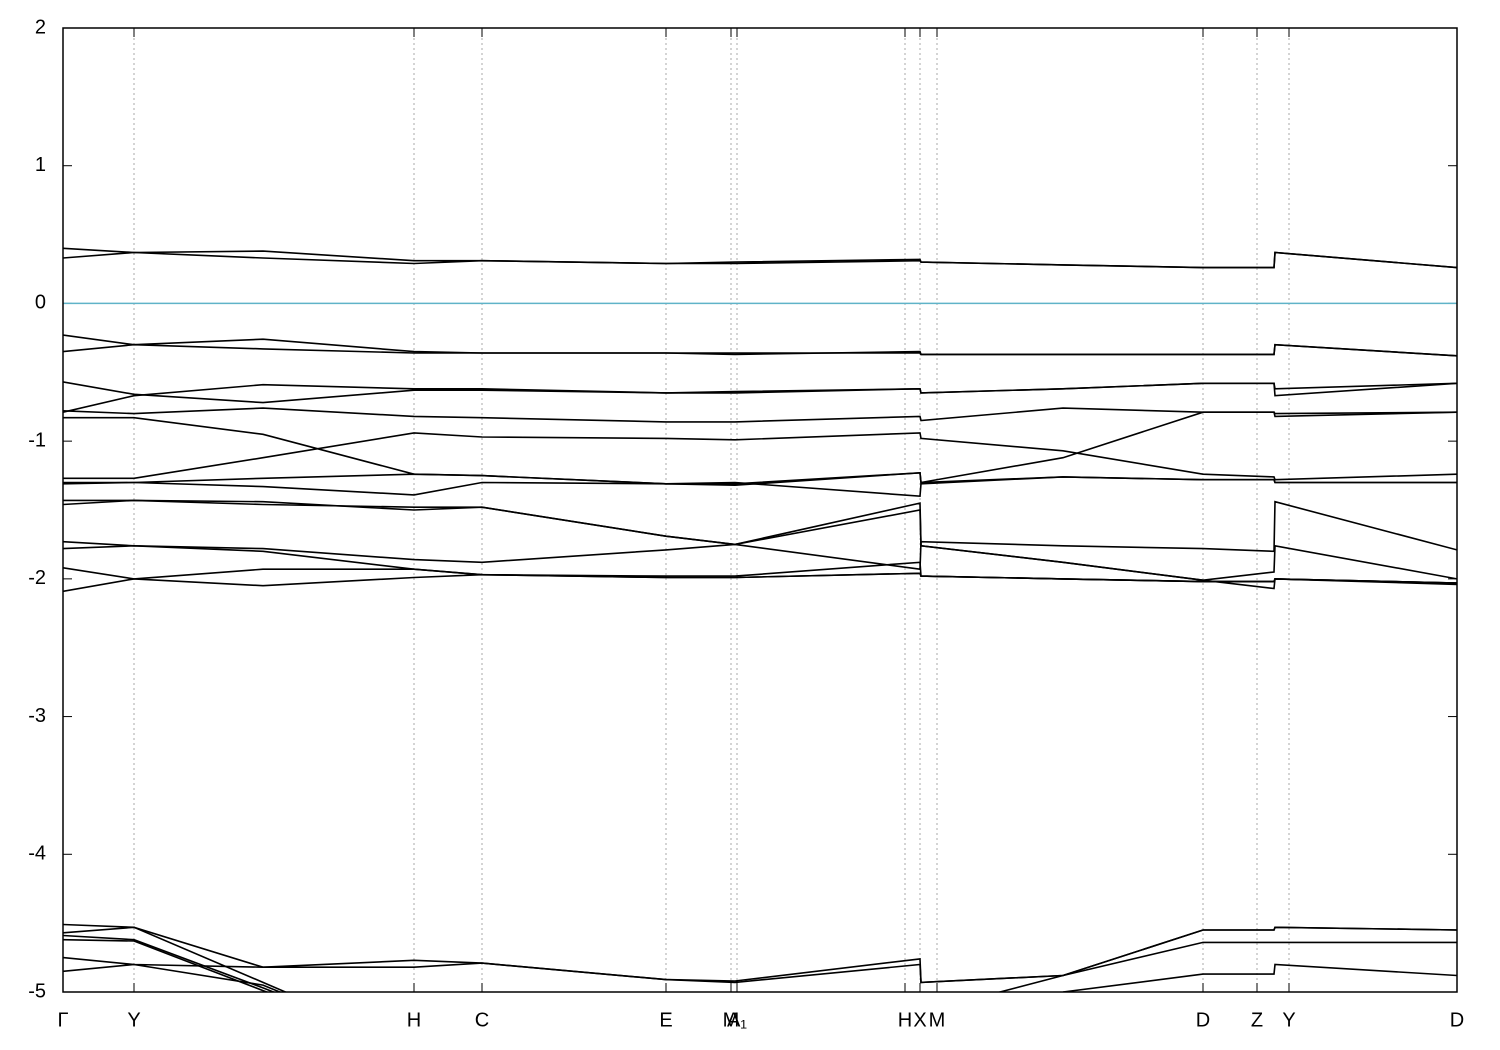 Image resolution: width=1500 pixels, height=1050 pixels. I want to click on y-tick-label: -2, so click(37, 578).